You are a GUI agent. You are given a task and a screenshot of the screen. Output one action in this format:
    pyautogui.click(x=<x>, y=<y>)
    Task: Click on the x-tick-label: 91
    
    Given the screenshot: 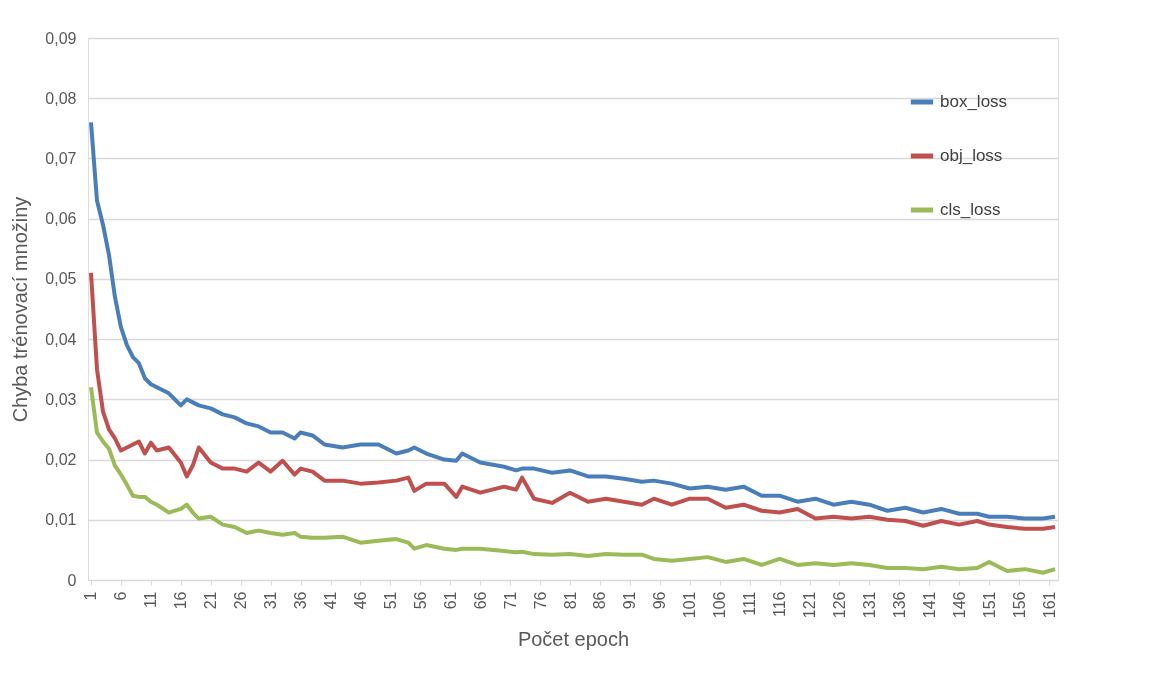 What is the action you would take?
    pyautogui.click(x=630, y=600)
    